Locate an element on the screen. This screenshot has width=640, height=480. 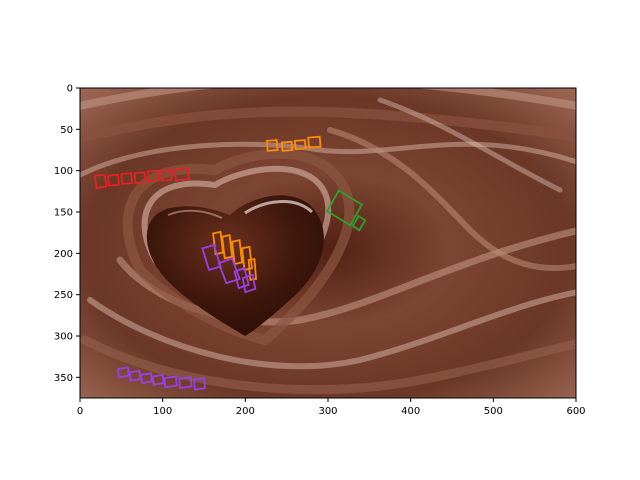
x-tick-label: 0 is located at coordinates (80, 411).